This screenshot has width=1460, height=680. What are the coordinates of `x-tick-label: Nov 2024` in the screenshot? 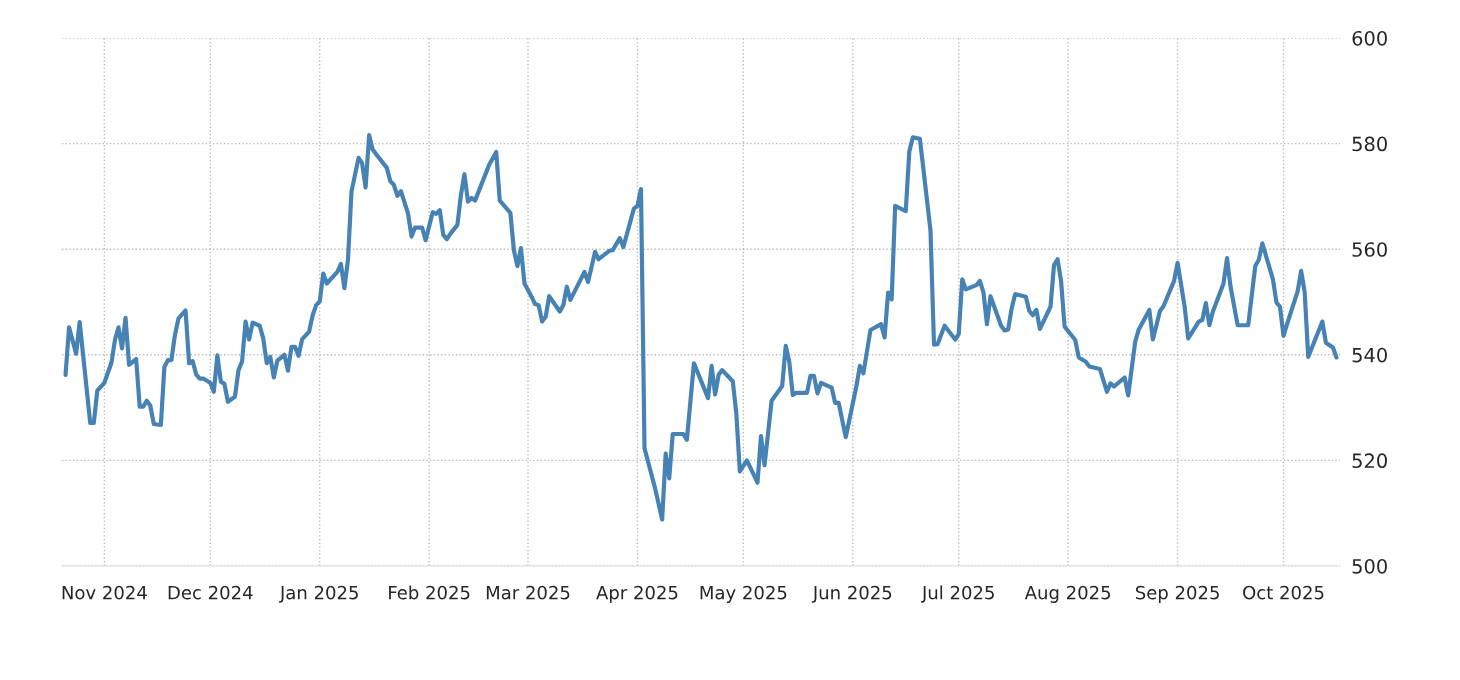 It's located at (104, 592).